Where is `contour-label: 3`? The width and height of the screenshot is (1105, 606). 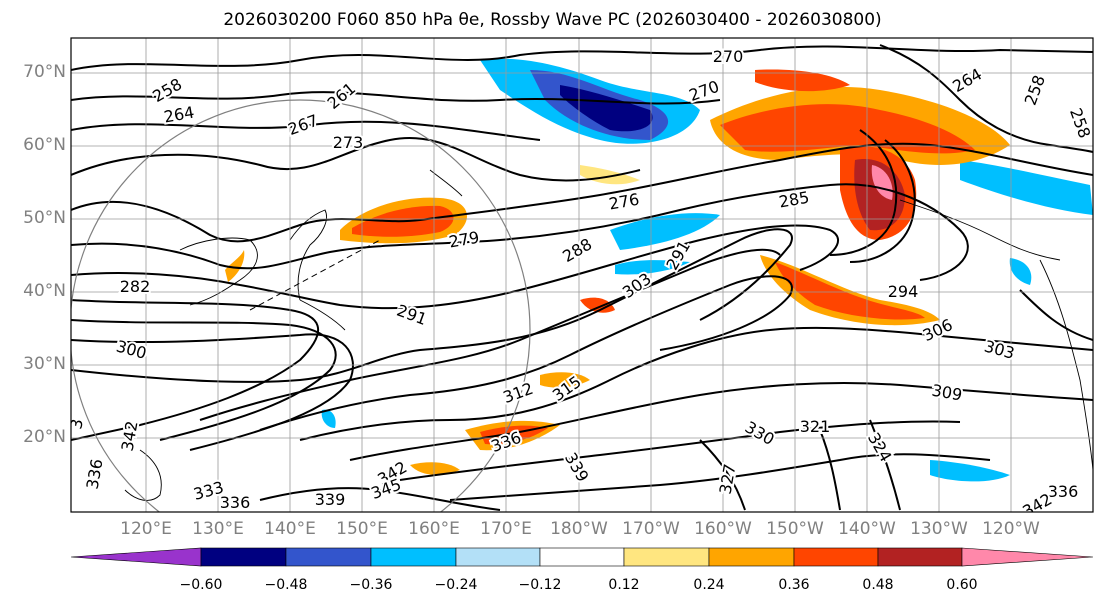 contour-label: 3 is located at coordinates (76, 423).